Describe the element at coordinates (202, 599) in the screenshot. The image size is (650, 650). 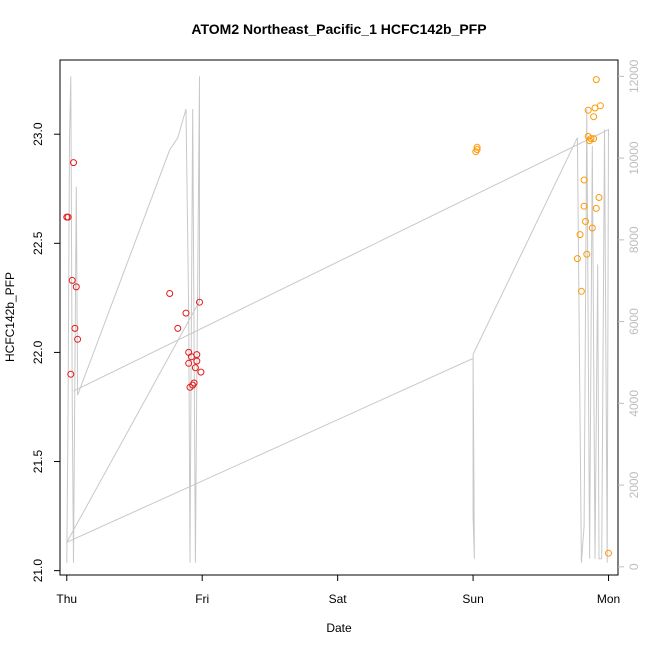
I see `x-tick-label: Fri` at that location.